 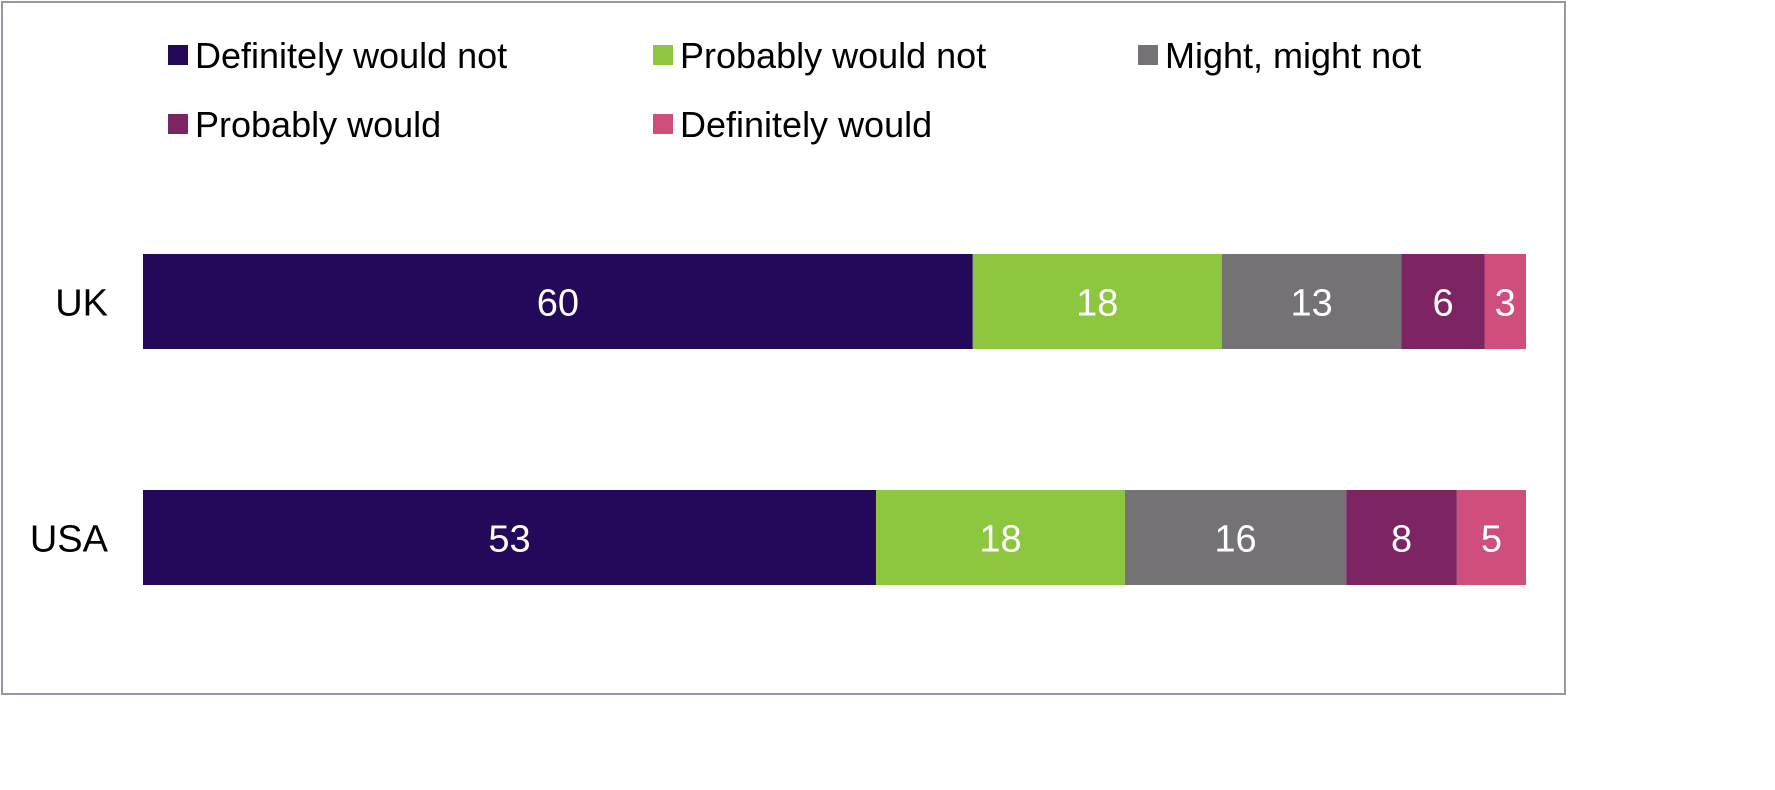 What do you see at coordinates (1148, 55) in the screenshot?
I see `legend-swatch-might-might-not` at bounding box center [1148, 55].